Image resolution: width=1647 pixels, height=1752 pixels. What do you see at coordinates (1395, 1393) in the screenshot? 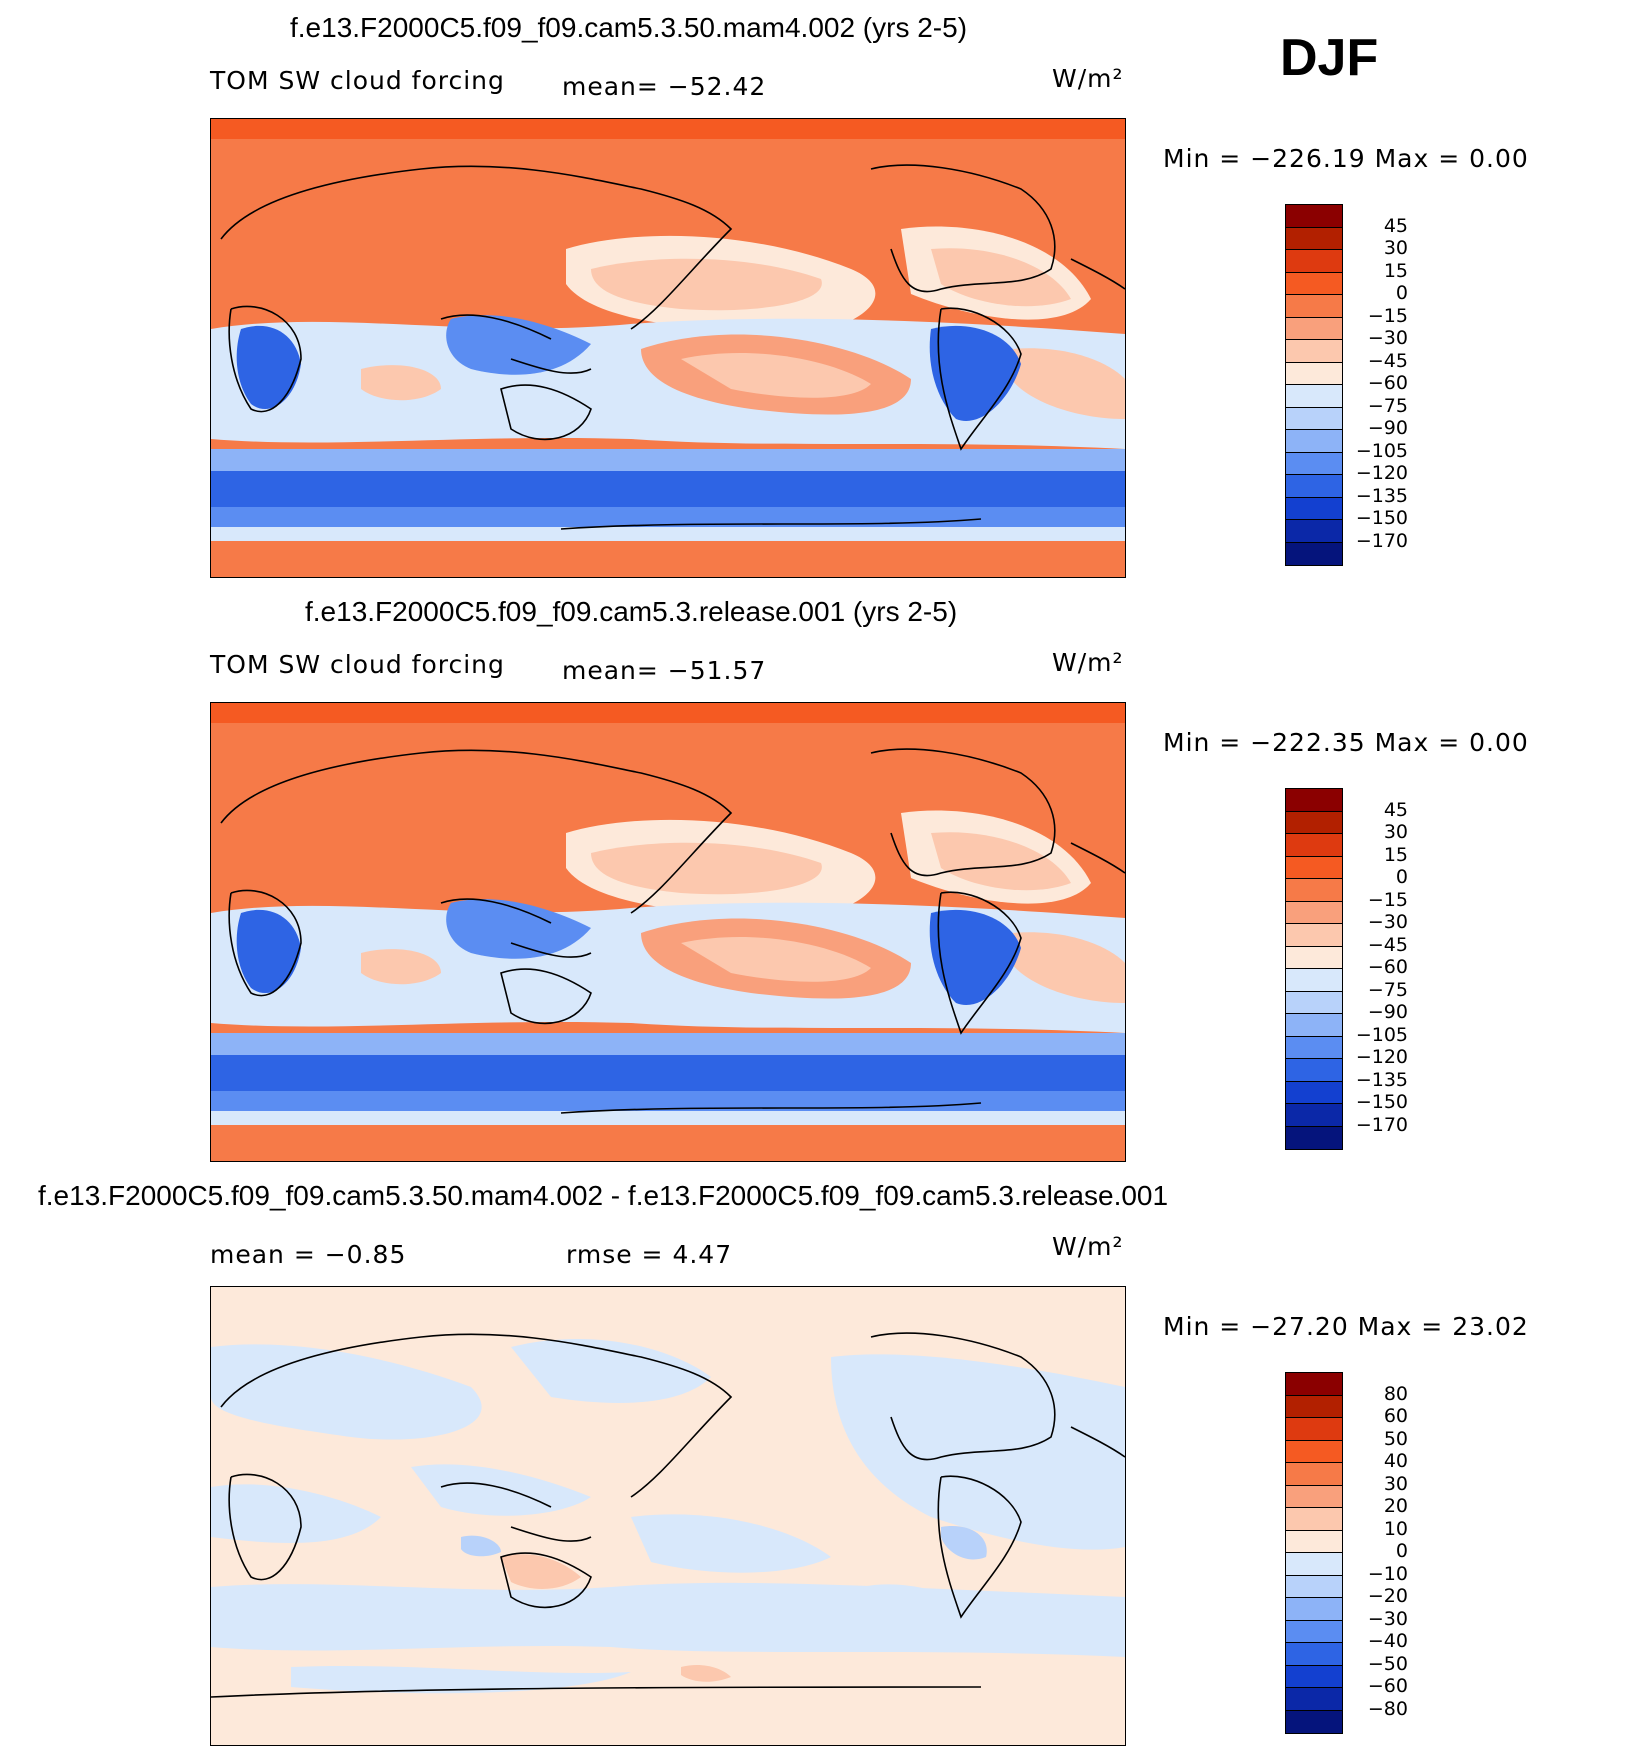
I see `colorbar-tick-label: 80` at bounding box center [1395, 1393].